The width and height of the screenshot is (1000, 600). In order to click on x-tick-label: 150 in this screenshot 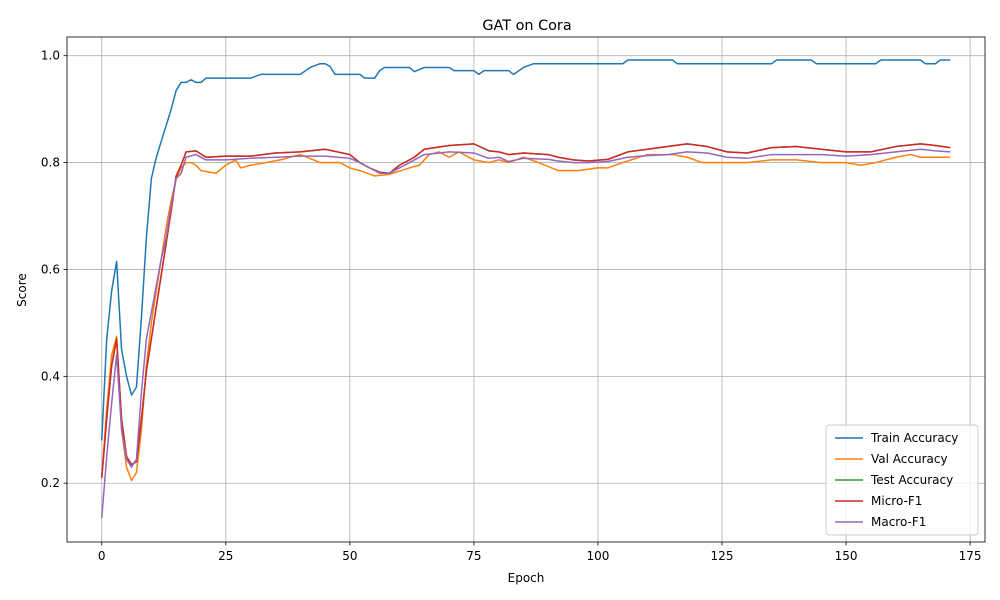, I will do `click(846, 556)`.